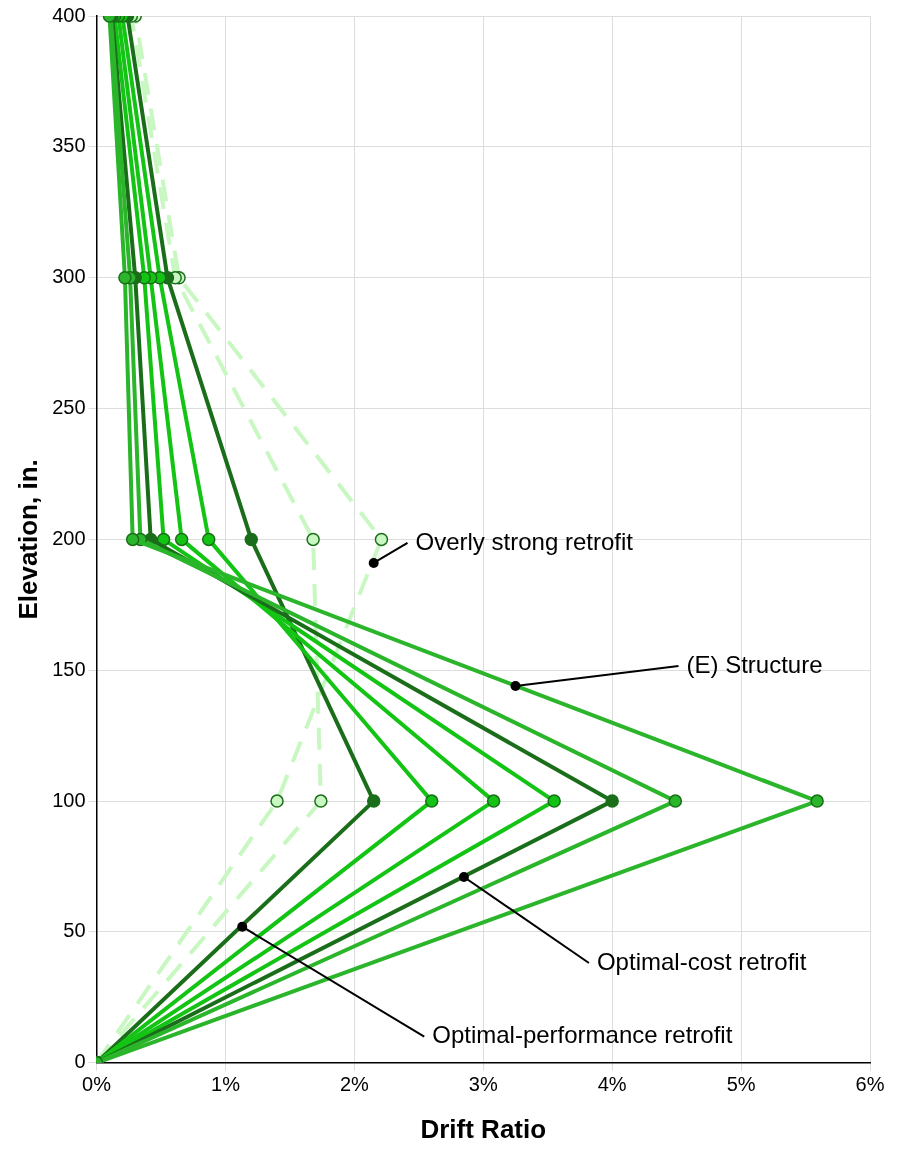 The height and width of the screenshot is (1156, 900). What do you see at coordinates (354, 1084) in the screenshot?
I see `x-tick-label: 2%` at bounding box center [354, 1084].